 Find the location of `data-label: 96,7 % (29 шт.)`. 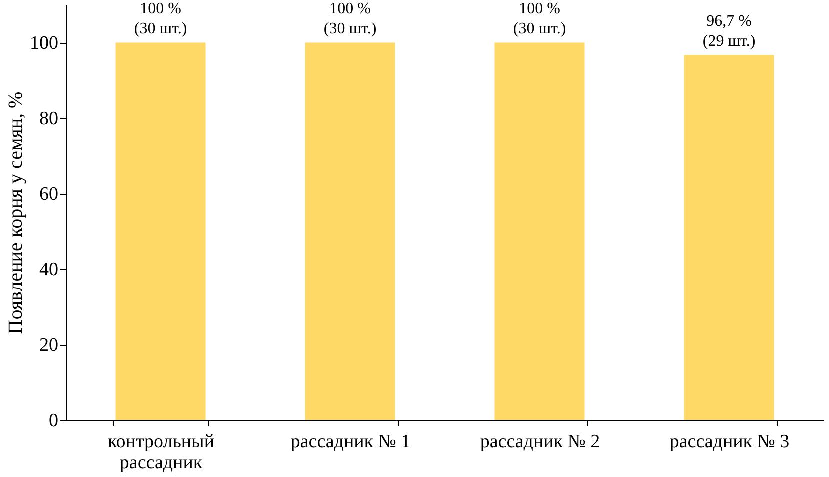

data-label: 96,7 % (29 шт.) is located at coordinates (729, 31).